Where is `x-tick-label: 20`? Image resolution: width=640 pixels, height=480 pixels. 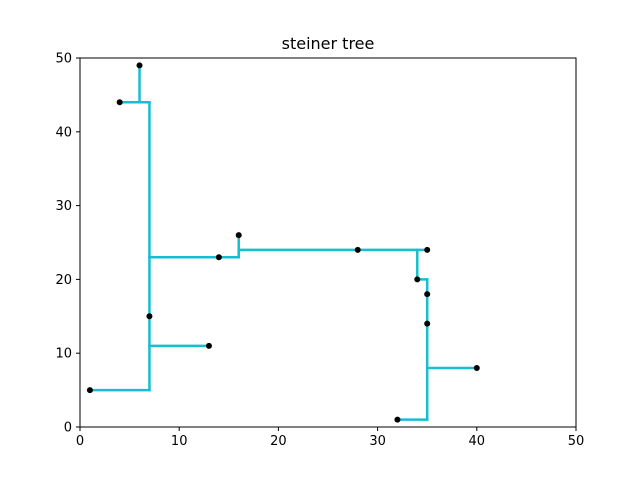 x-tick-label: 20 is located at coordinates (278, 441).